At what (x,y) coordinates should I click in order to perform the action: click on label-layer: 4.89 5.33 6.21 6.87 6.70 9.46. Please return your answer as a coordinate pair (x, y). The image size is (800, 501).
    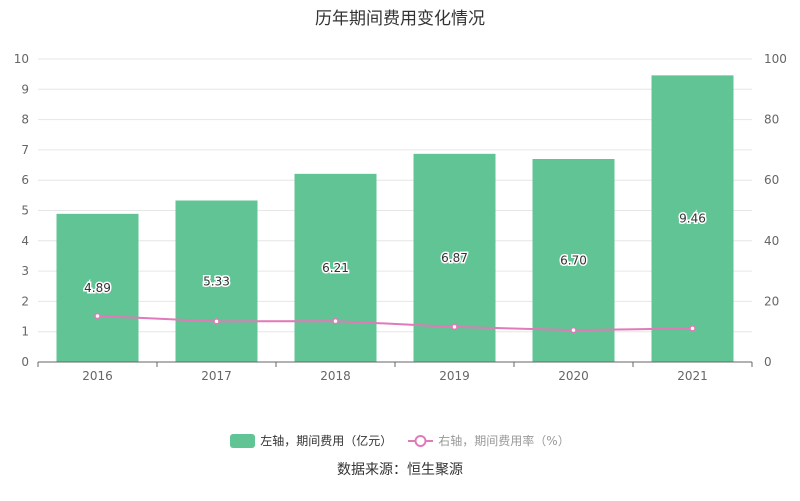
    Looking at the image, I should click on (395, 253).